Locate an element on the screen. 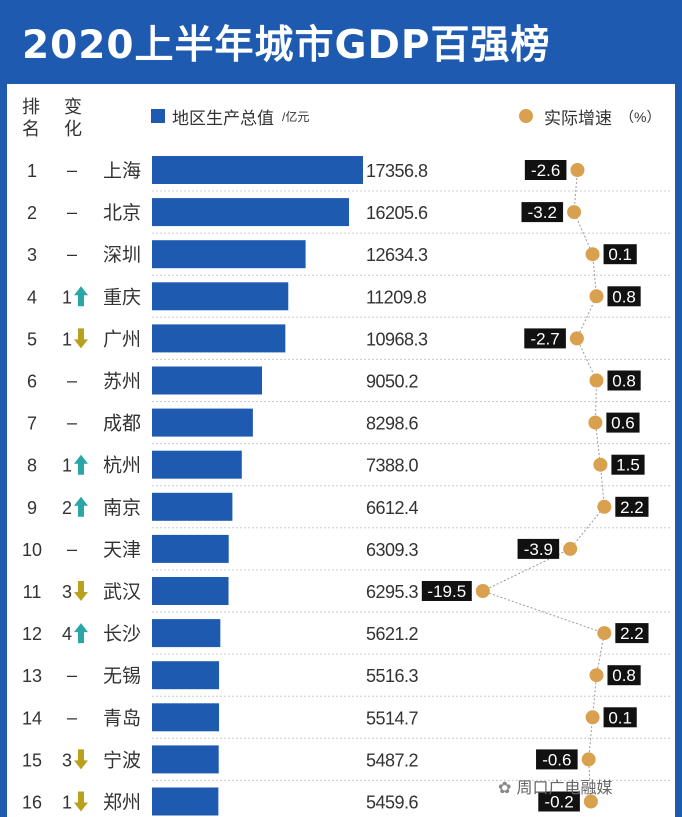  rank-label: 5 is located at coordinates (32, 339).